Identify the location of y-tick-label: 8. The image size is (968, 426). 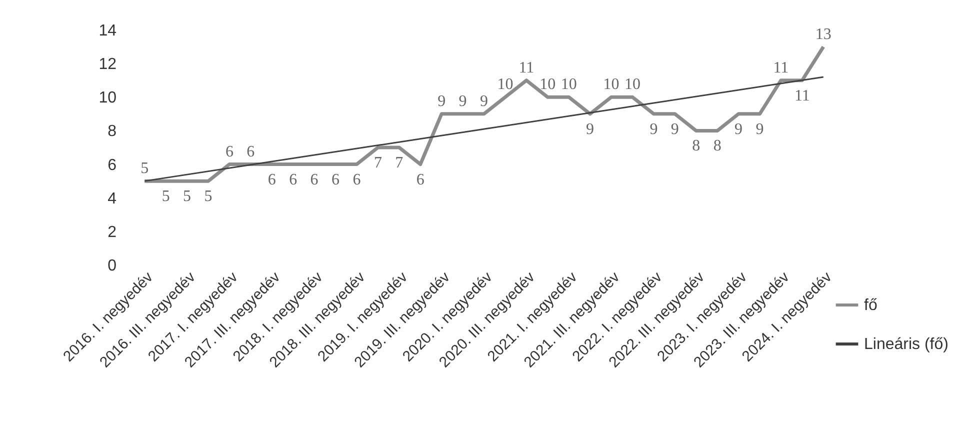
(112, 131).